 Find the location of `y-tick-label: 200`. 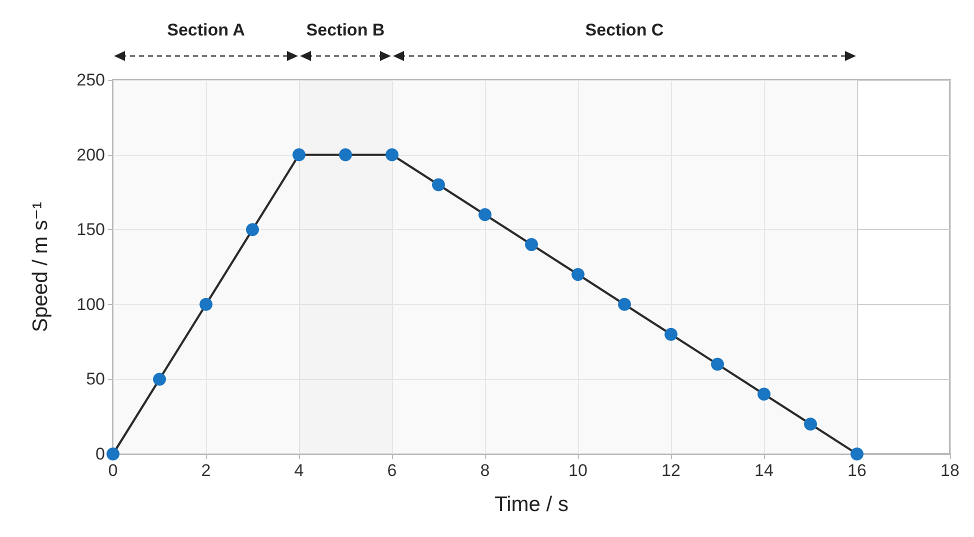

y-tick-label: 200 is located at coordinates (90, 154).